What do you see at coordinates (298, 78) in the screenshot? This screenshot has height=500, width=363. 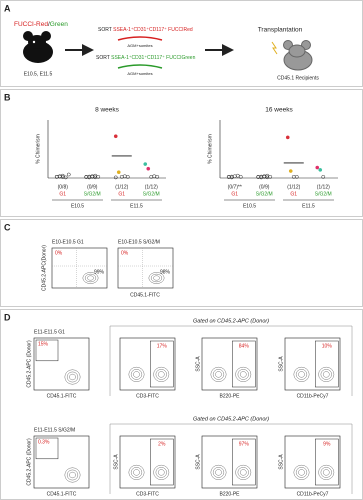 I see `recipients: CD45.1 Recipients` at bounding box center [298, 78].